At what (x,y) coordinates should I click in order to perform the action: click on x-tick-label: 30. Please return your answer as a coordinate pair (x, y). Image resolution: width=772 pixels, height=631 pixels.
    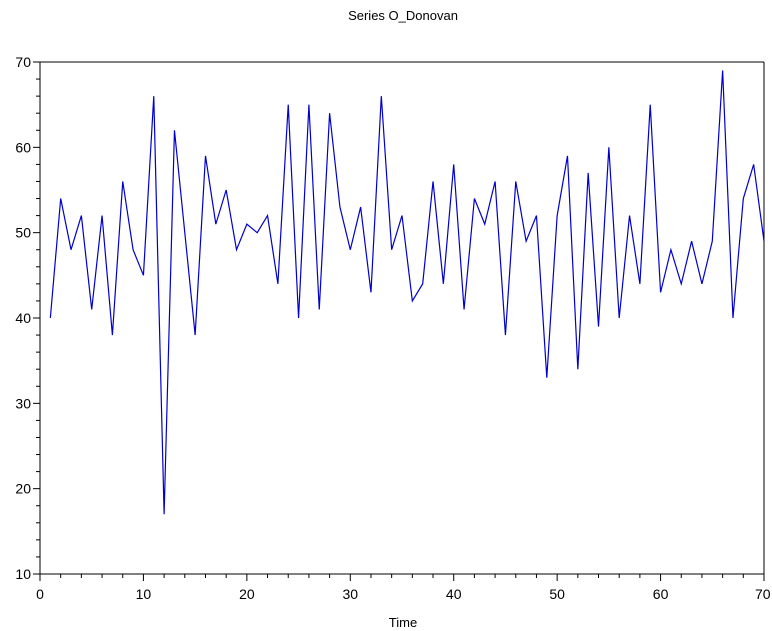
    Looking at the image, I should click on (350, 594).